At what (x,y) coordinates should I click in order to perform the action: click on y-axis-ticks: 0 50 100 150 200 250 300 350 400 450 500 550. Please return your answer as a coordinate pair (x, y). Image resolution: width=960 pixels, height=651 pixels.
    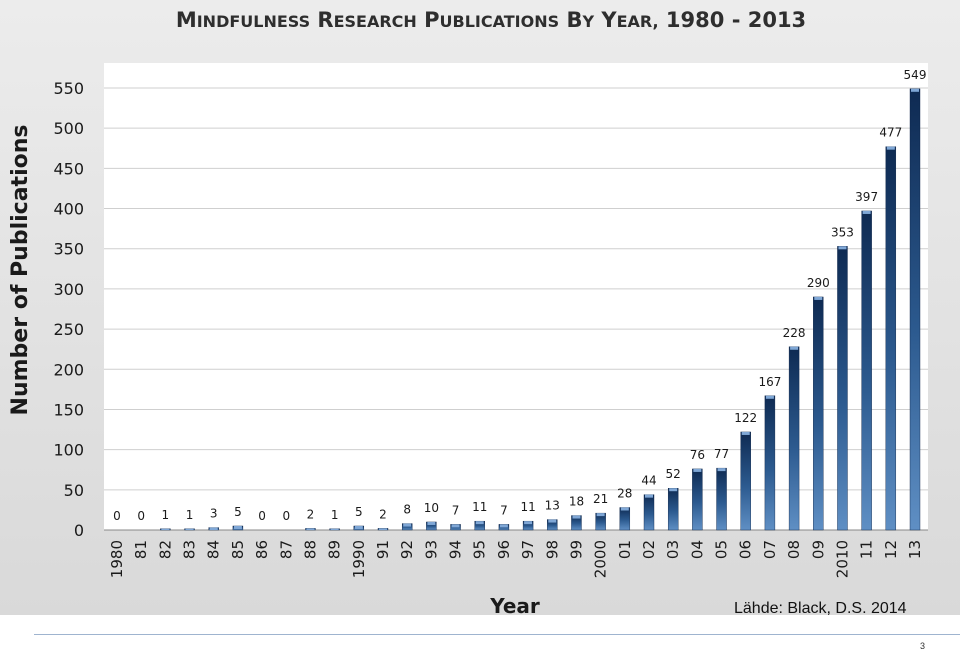
    Looking at the image, I should click on (68, 309).